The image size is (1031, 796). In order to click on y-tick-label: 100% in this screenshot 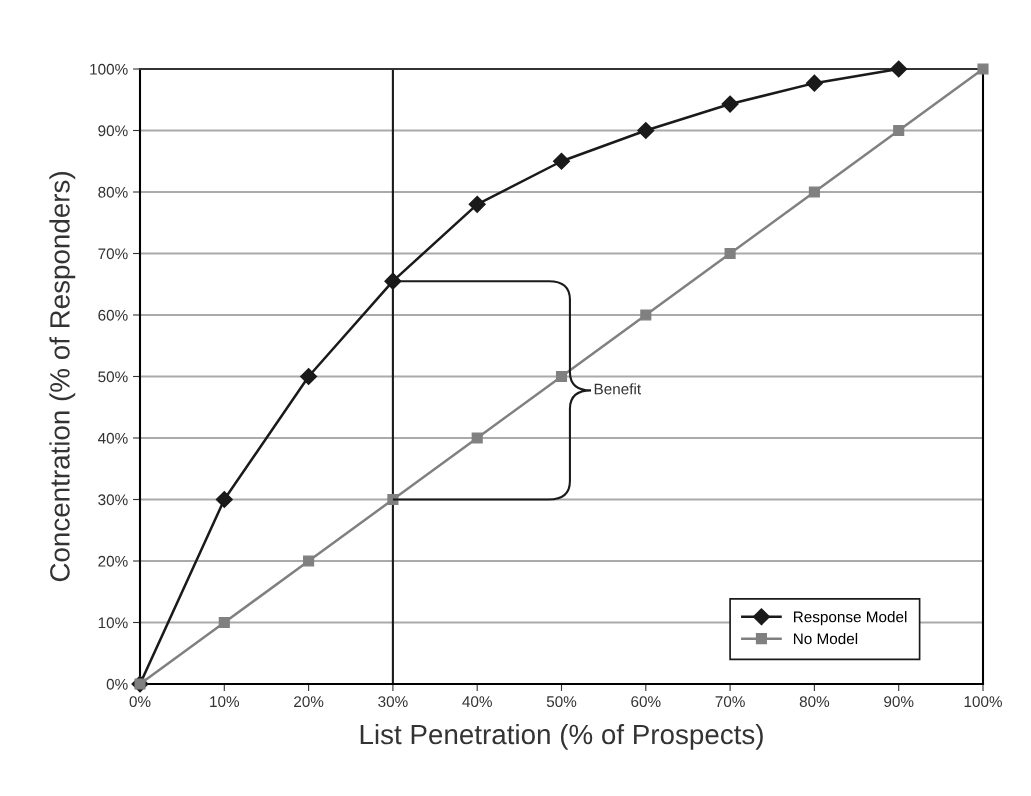, I will do `click(109, 69)`.